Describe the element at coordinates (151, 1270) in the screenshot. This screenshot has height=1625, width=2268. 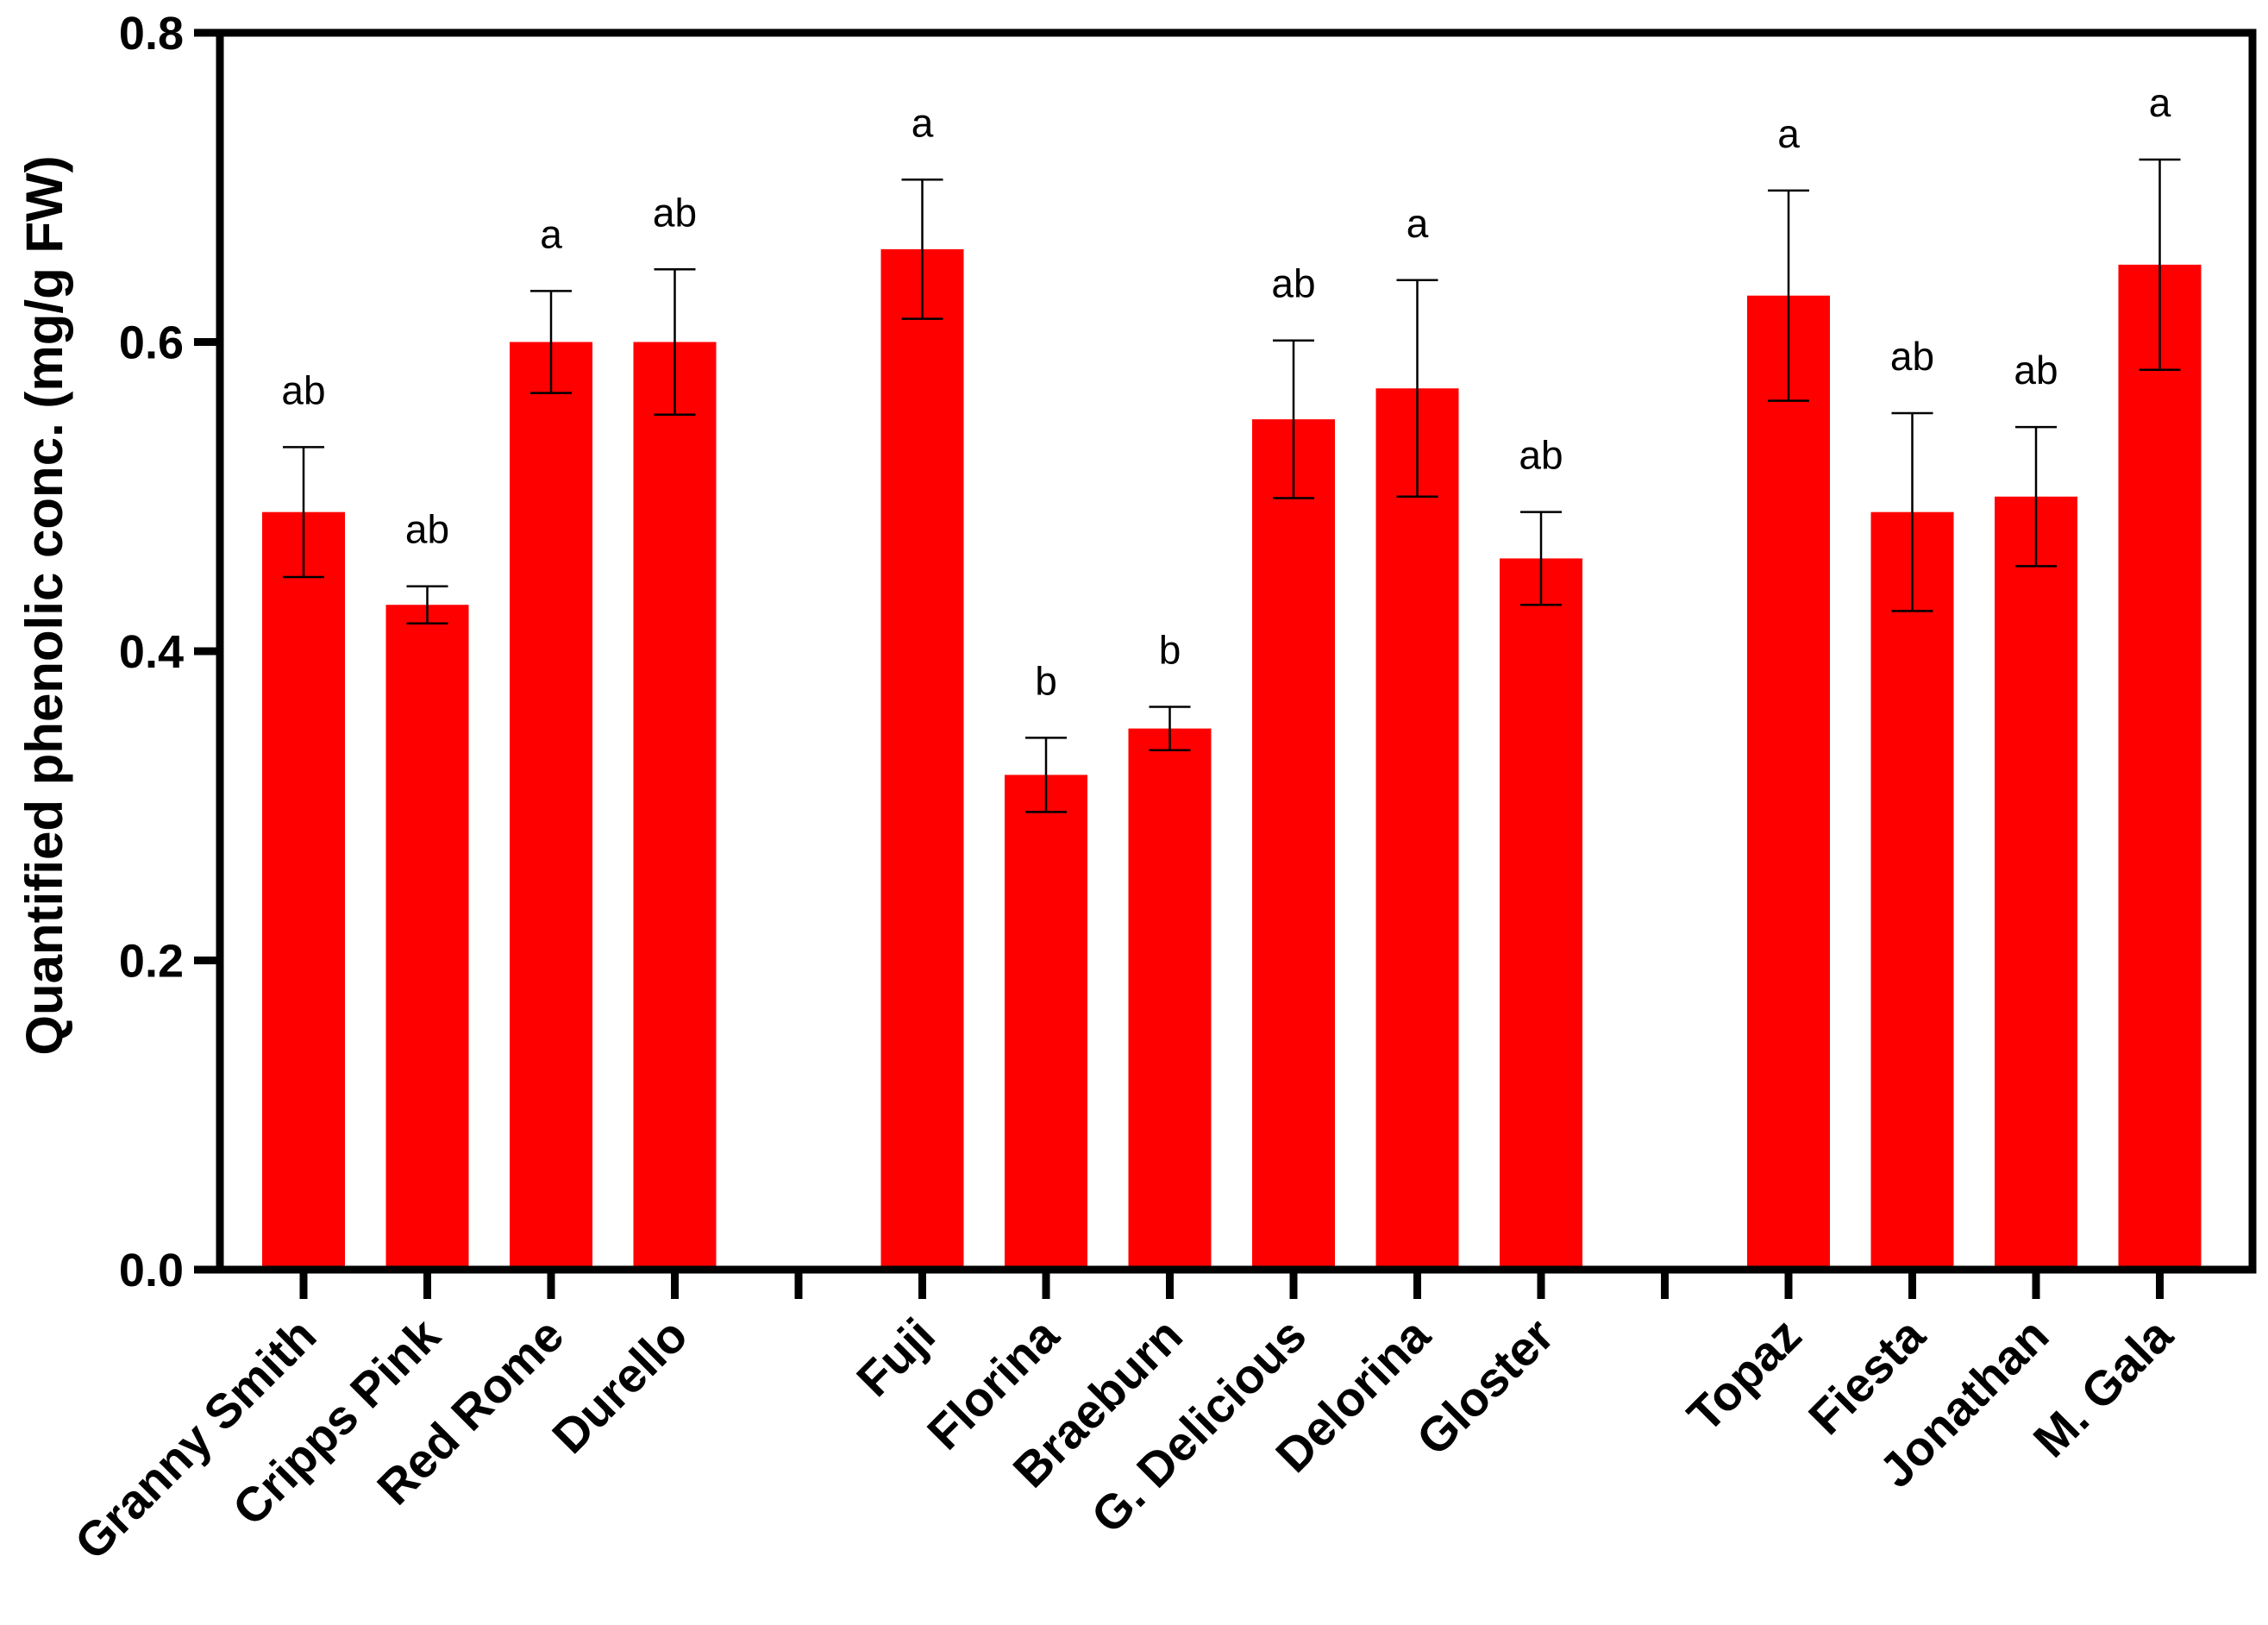
I see `y-tick-label: 0.0` at that location.